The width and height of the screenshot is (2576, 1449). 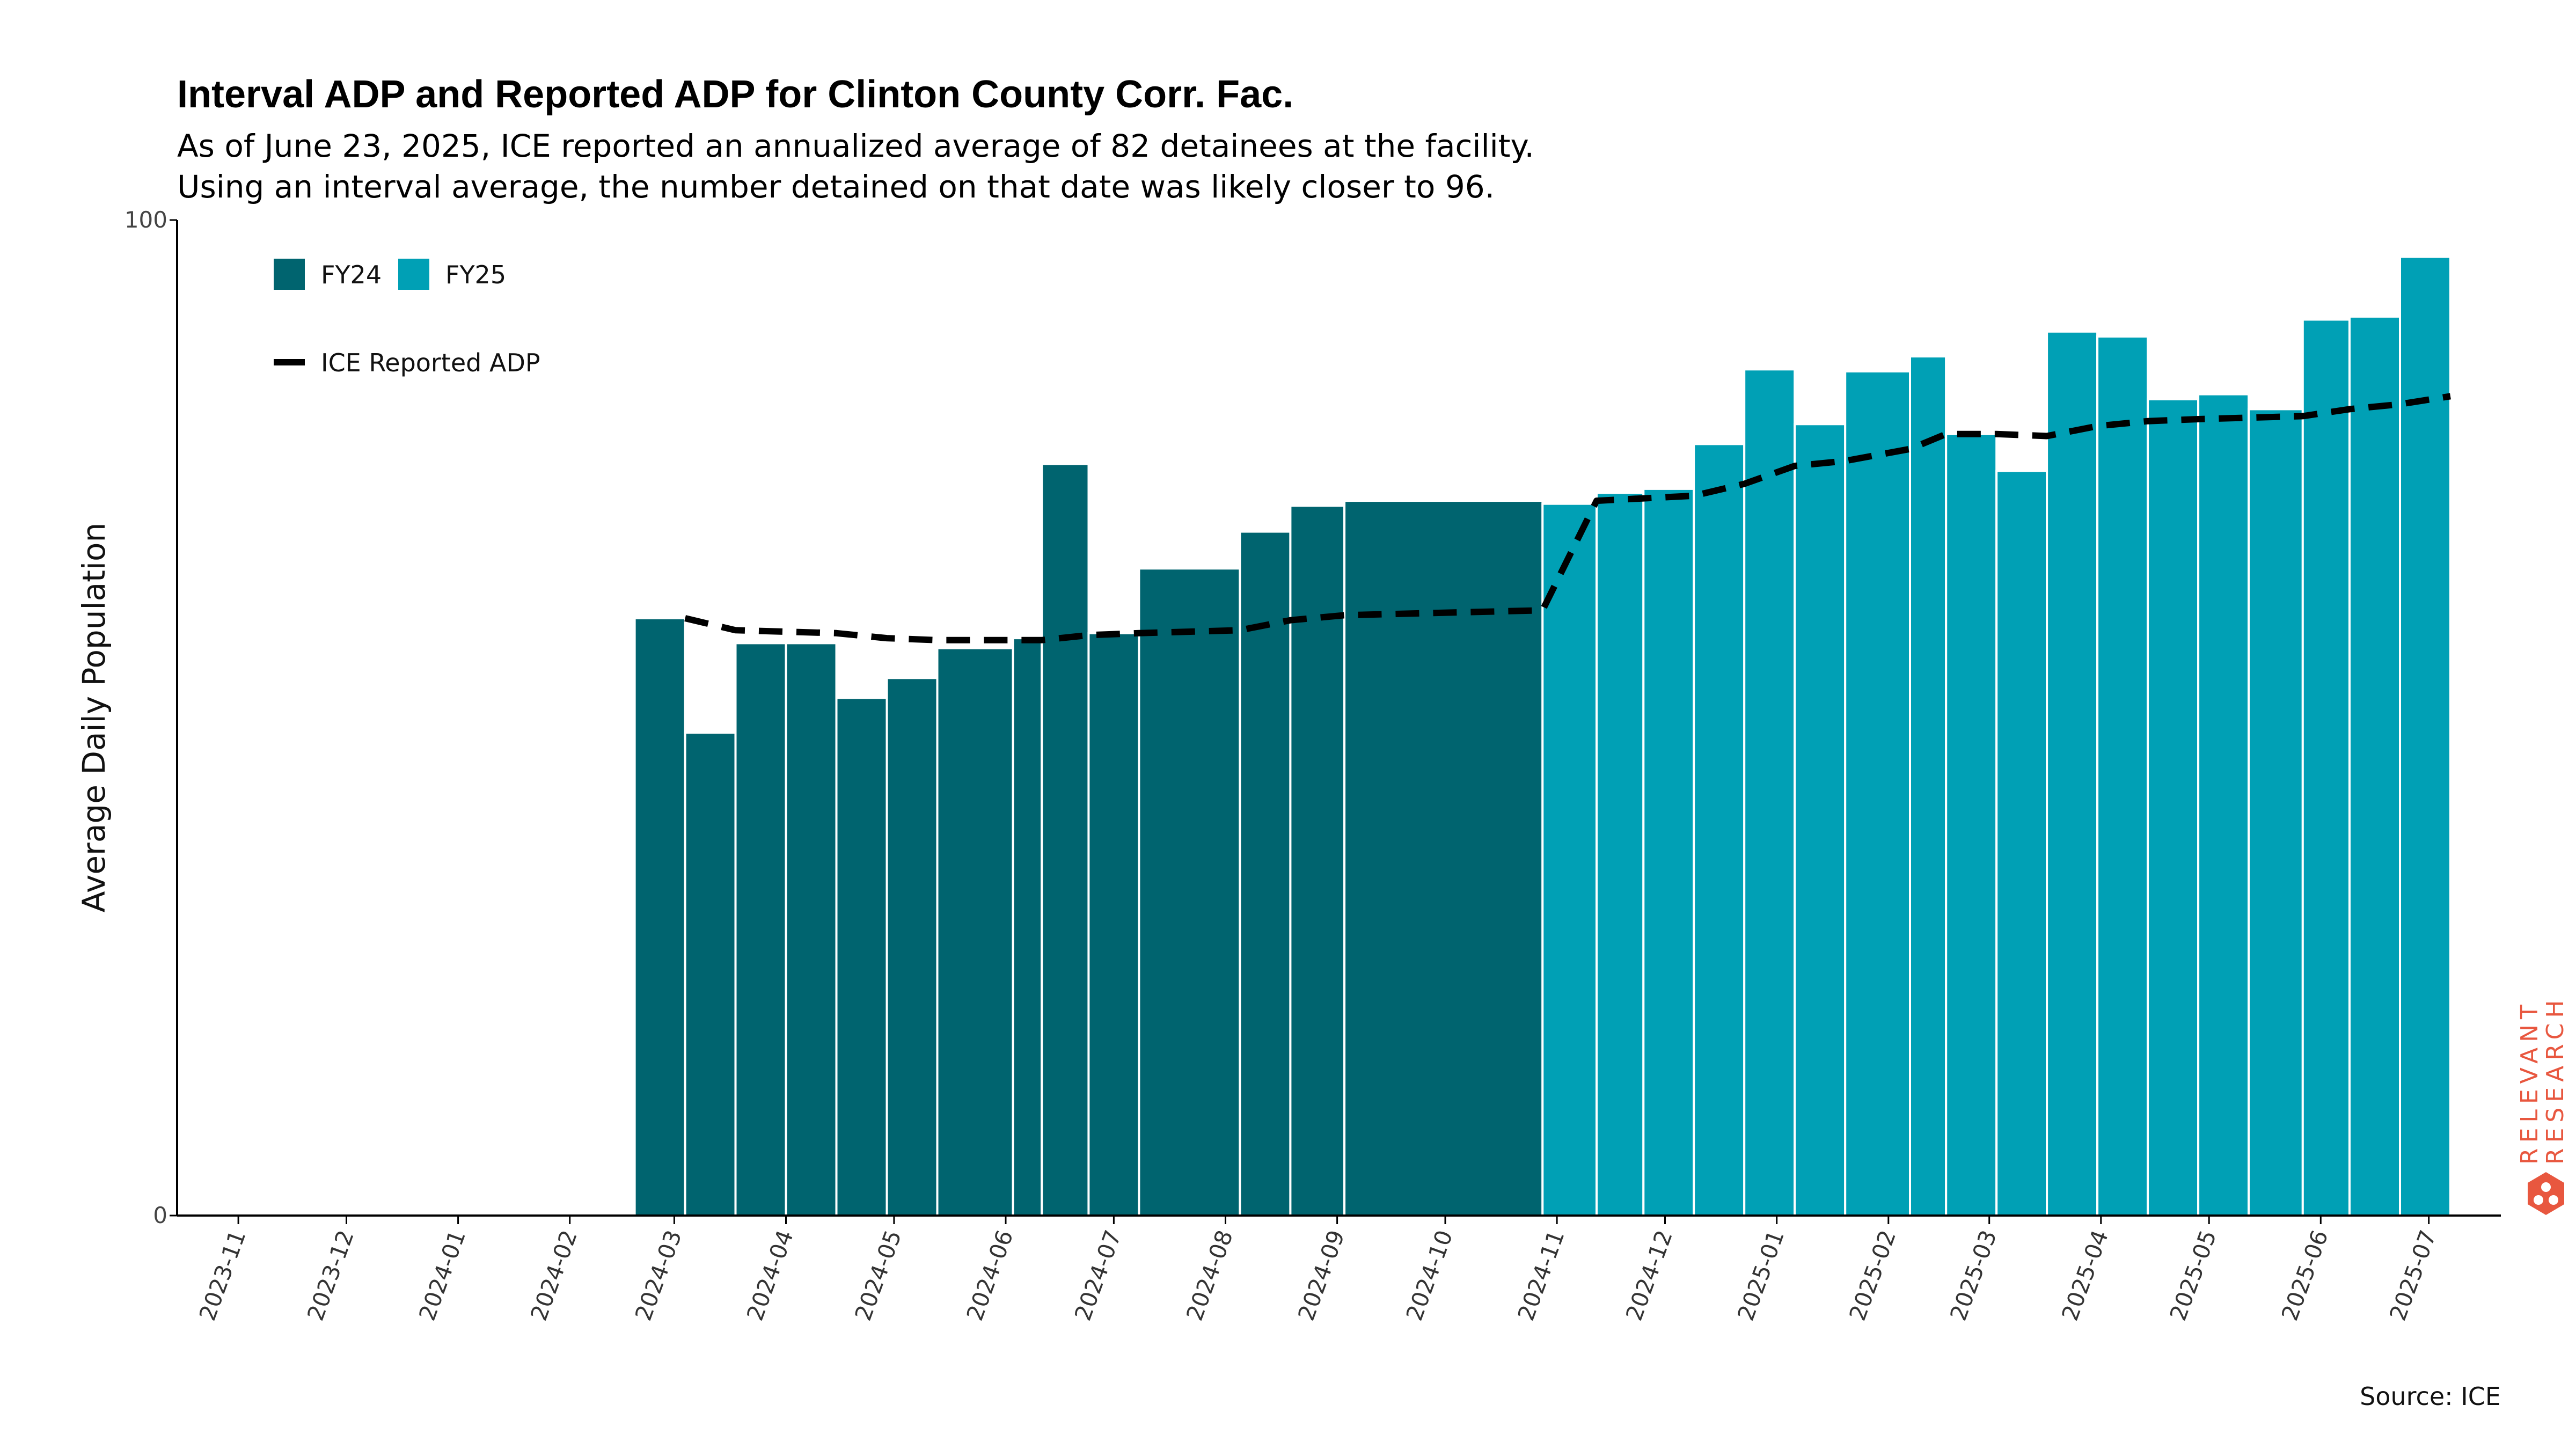 I want to click on x-tick-label-0: 2023-11, so click(x=222, y=1275).